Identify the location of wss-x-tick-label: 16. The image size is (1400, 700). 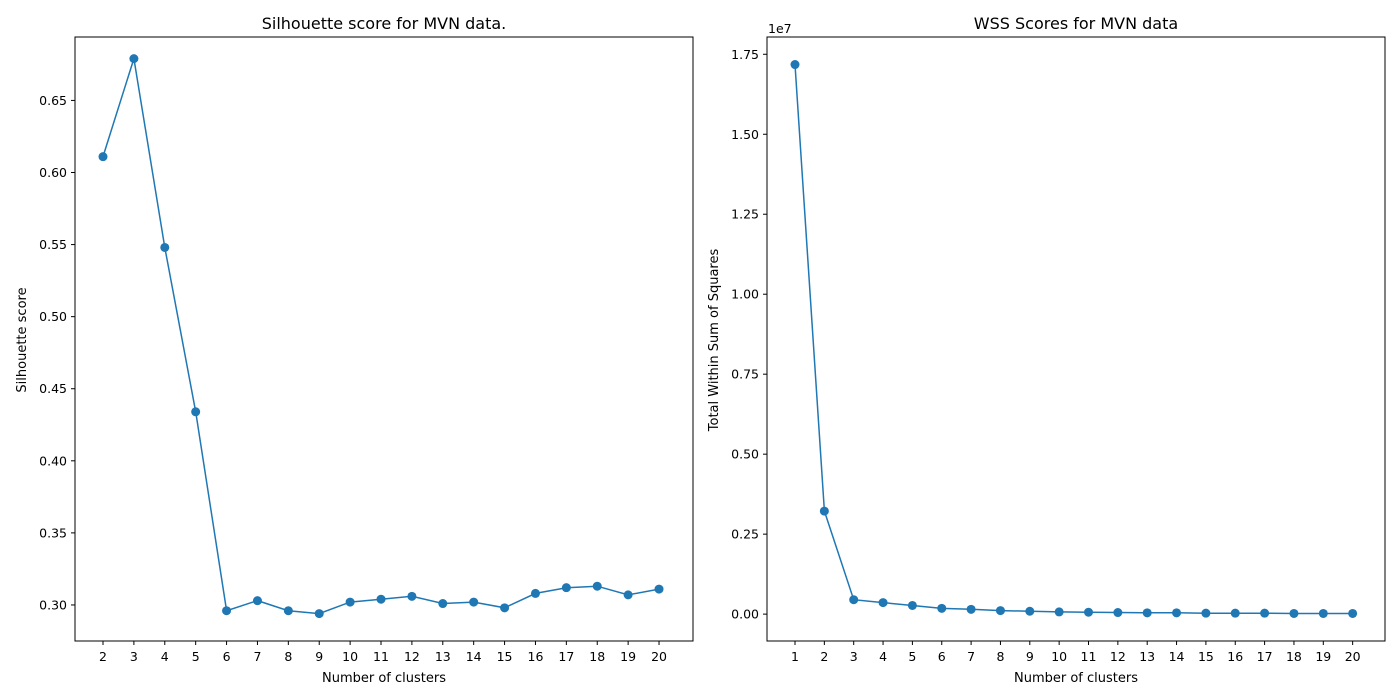
(1235, 656).